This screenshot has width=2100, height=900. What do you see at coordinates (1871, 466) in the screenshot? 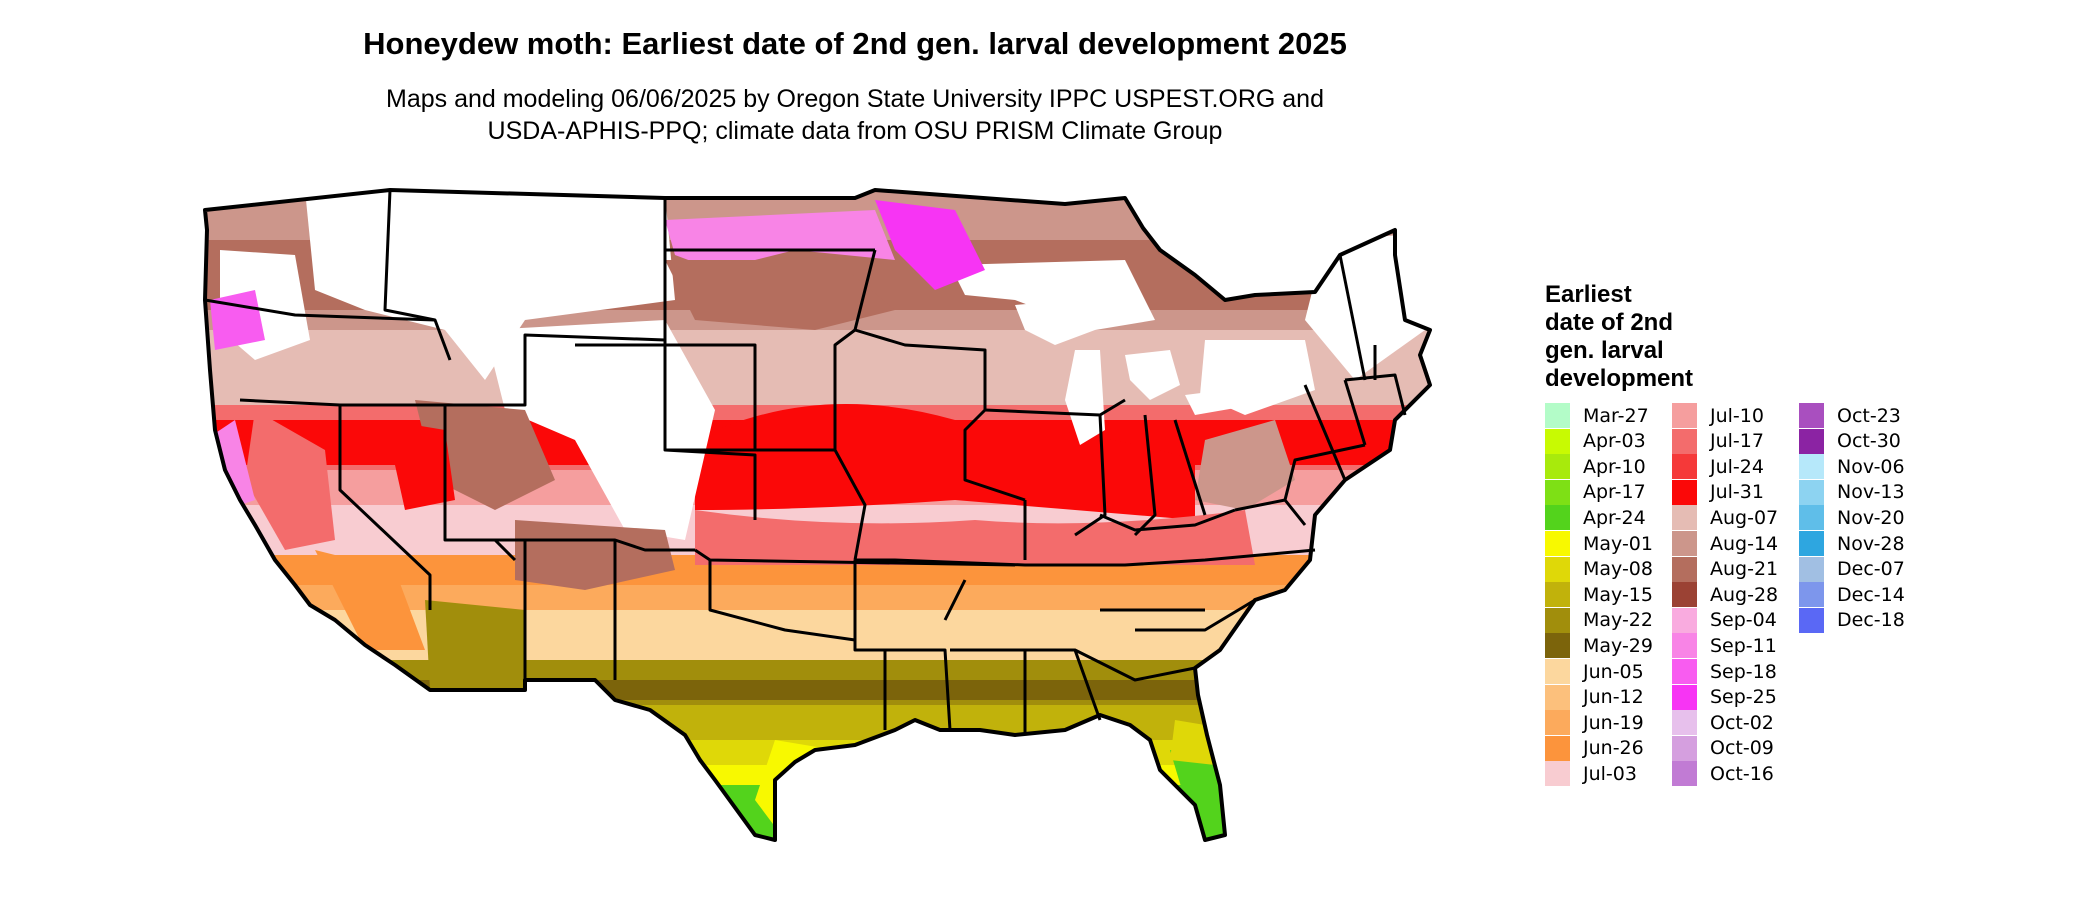
I see `legend-label: Nov-06` at bounding box center [1871, 466].